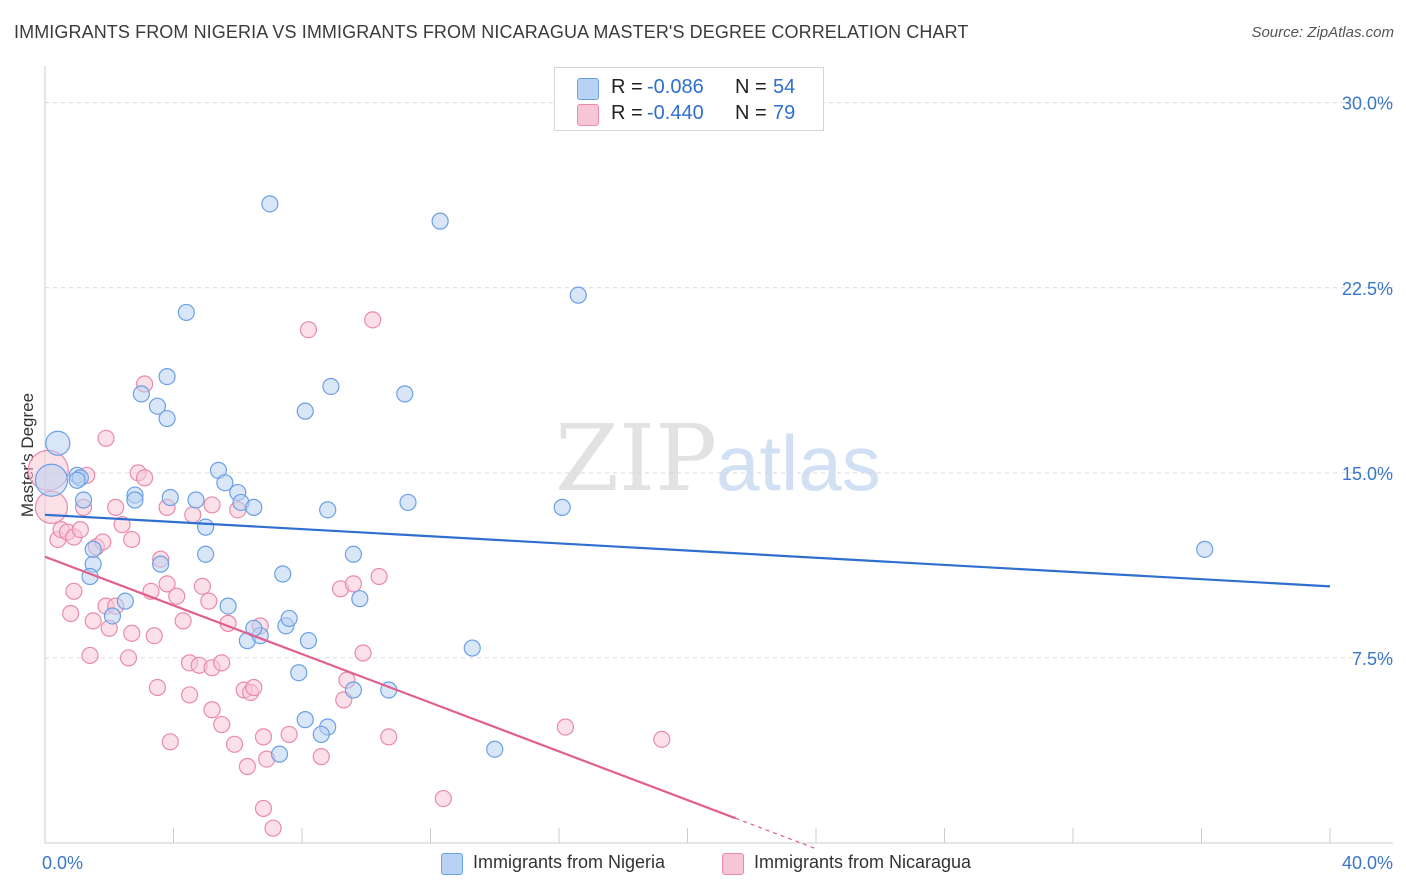 This screenshot has width=1406, height=892. What do you see at coordinates (675, 113) in the screenshot?
I see `legend-r-value: -0.440` at bounding box center [675, 113].